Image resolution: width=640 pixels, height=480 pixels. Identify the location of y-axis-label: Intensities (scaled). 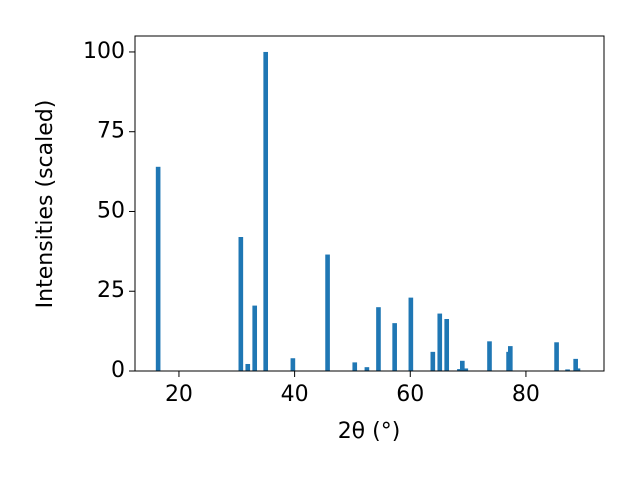
(45, 204).